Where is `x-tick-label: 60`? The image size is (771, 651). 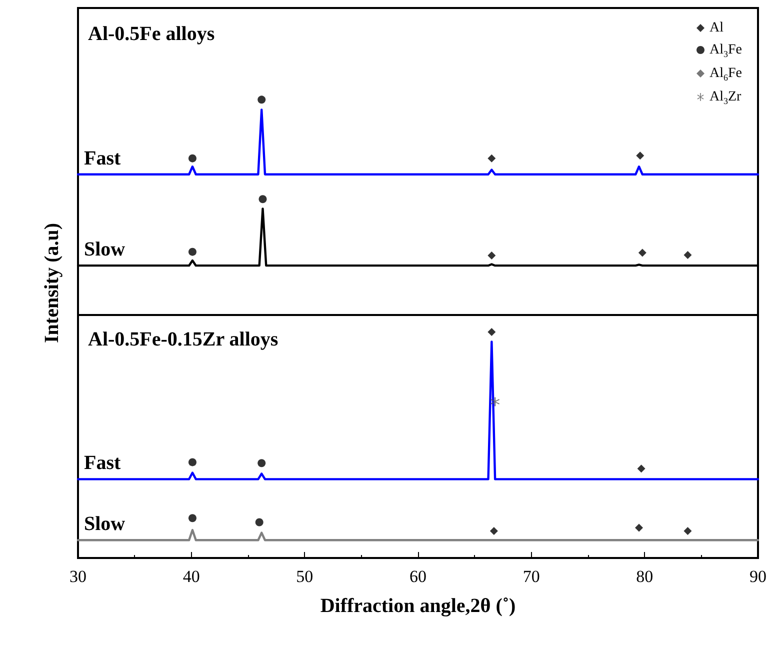
x-tick-label: 60 is located at coordinates (418, 576).